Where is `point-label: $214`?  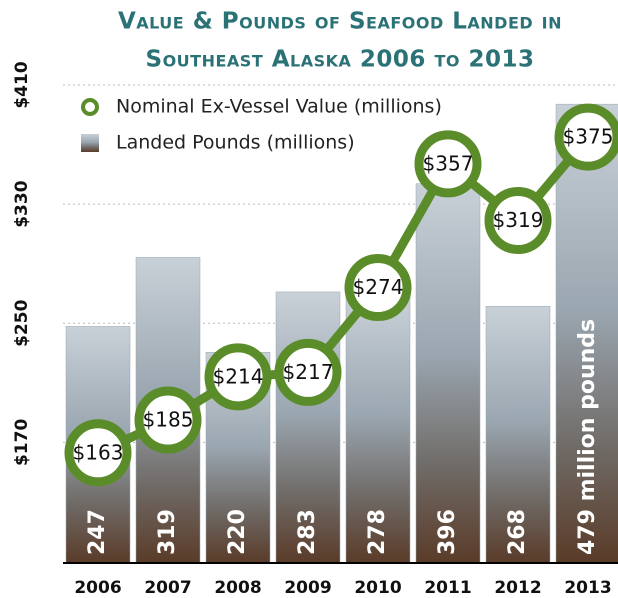 point-label: $214 is located at coordinates (238, 376).